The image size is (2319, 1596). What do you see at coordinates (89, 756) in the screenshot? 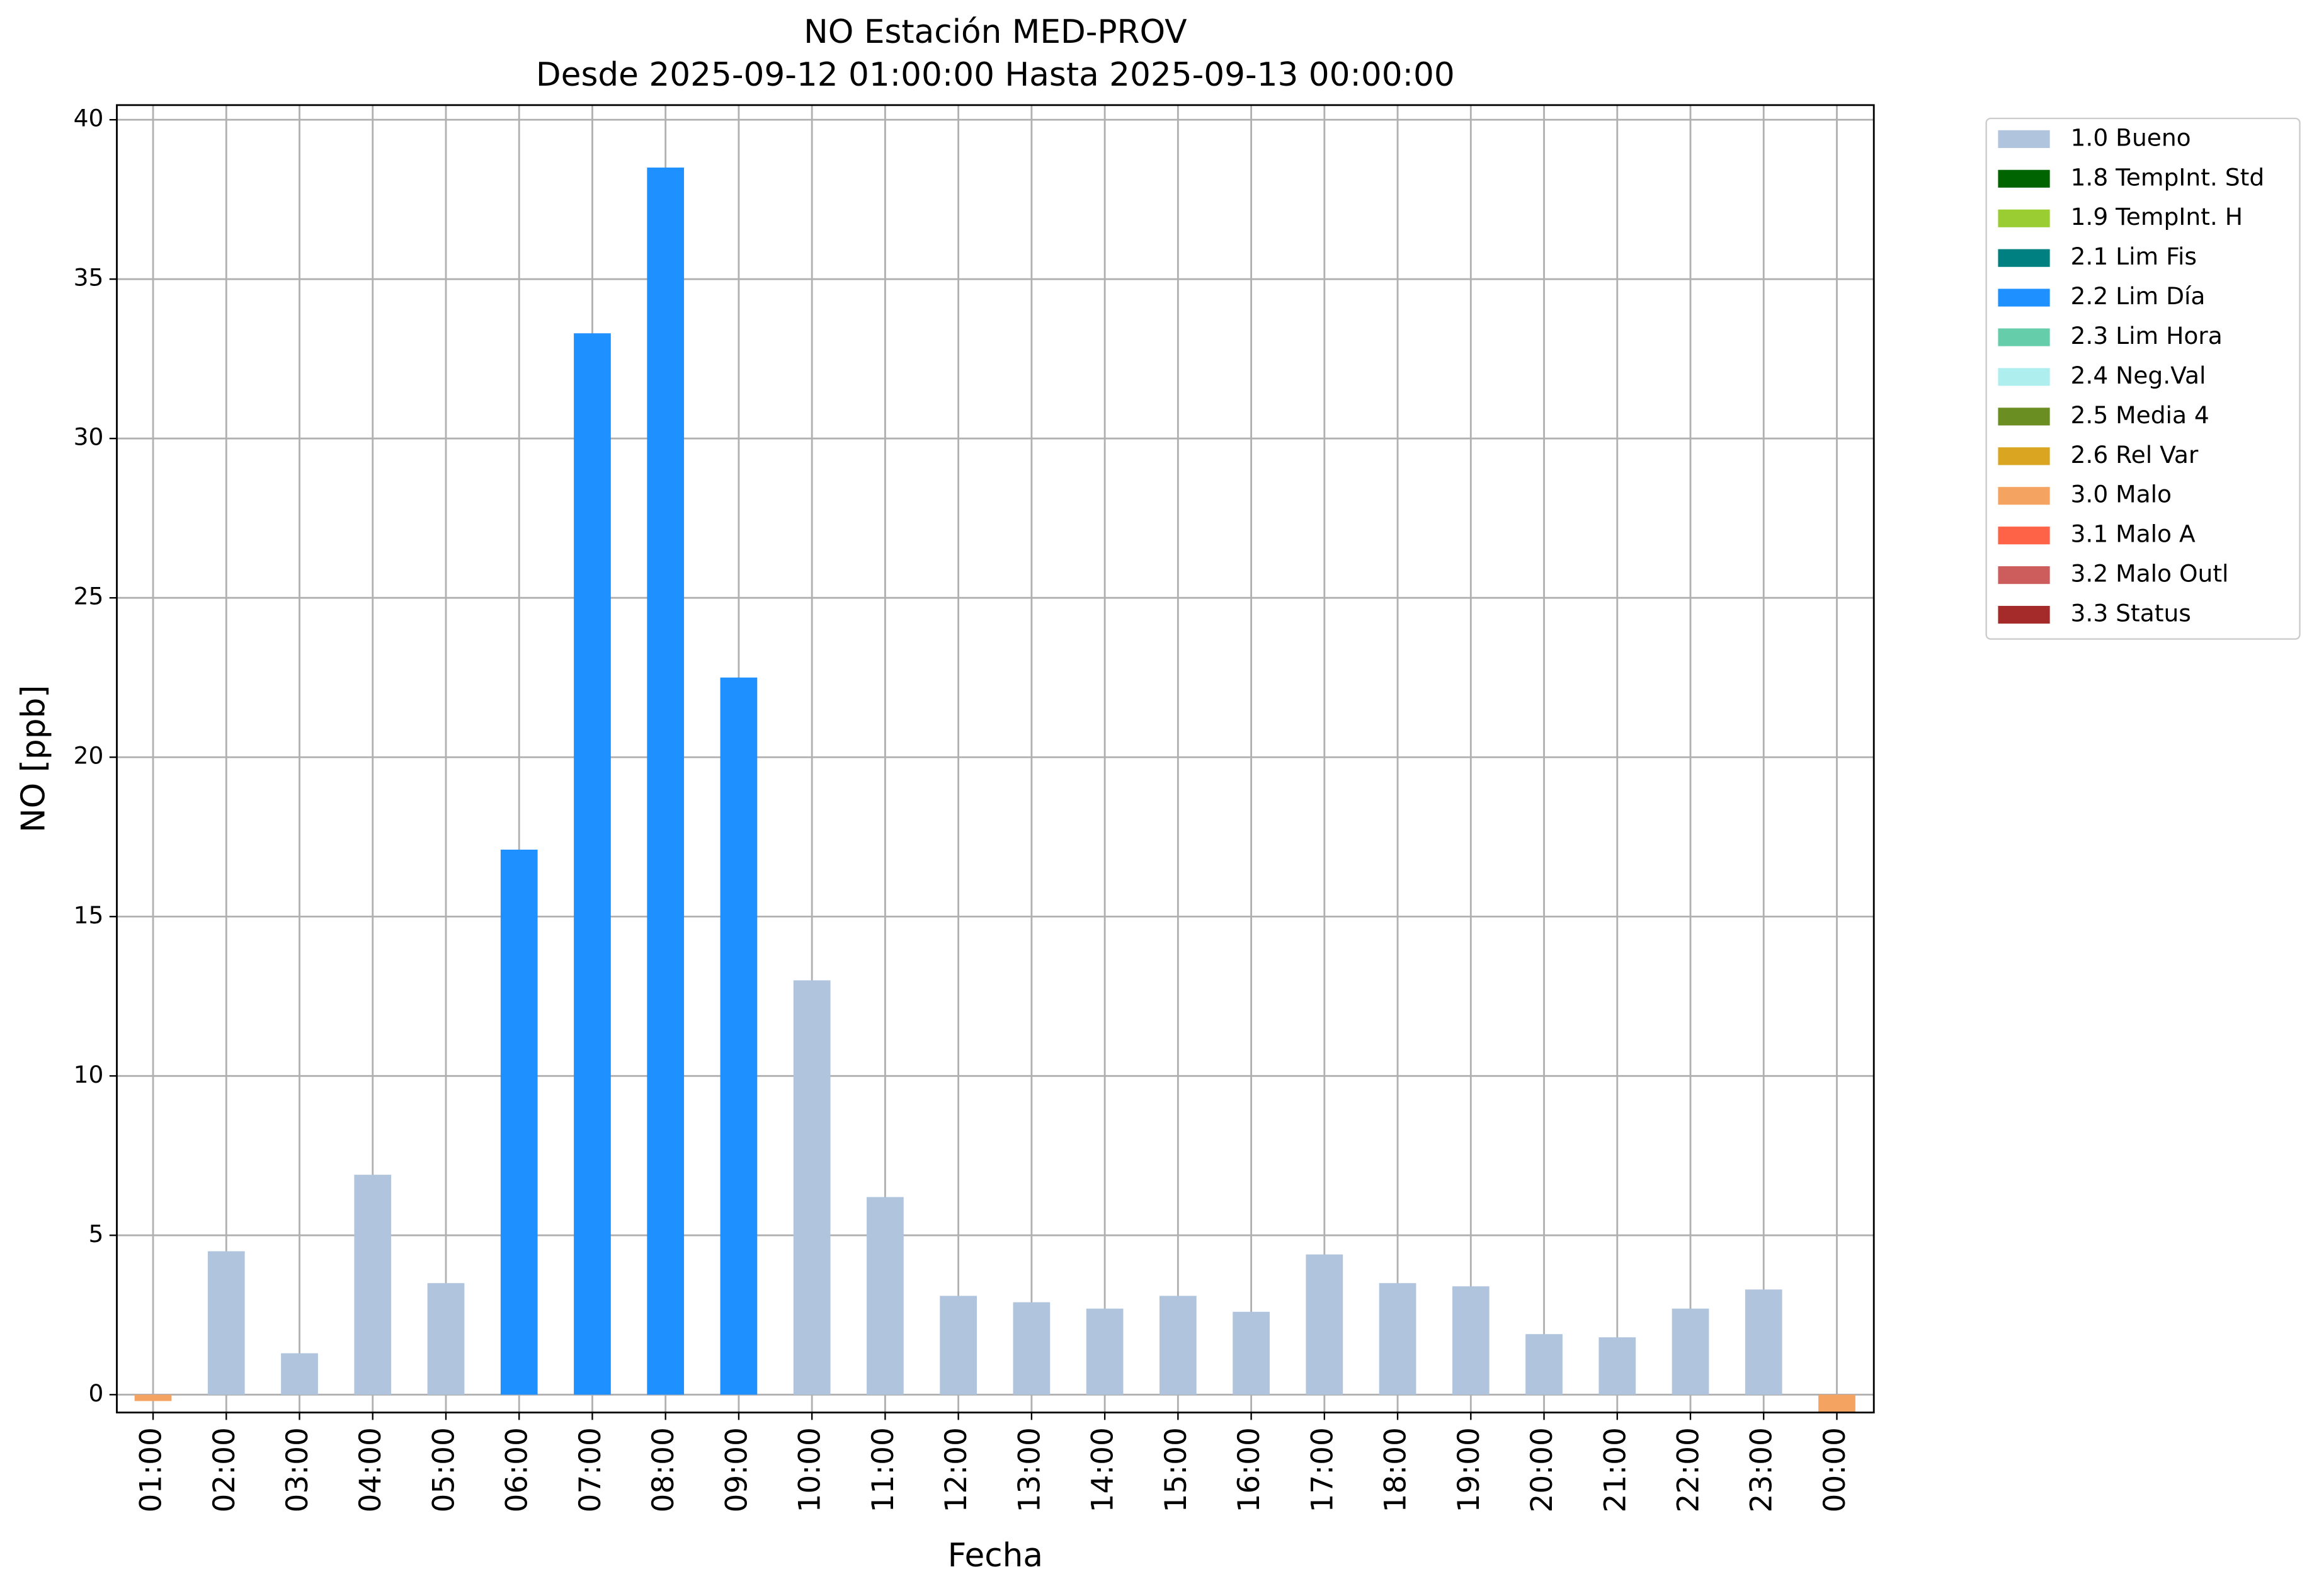
I see `y-tick-label: 20` at bounding box center [89, 756].